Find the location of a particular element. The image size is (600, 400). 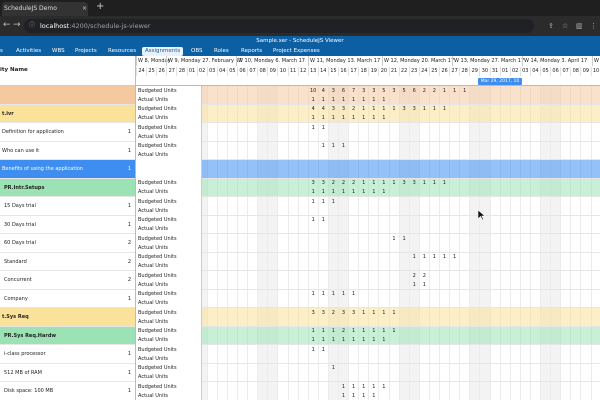

activity-row: Benefits of using the application 1 is located at coordinates (67, 169).